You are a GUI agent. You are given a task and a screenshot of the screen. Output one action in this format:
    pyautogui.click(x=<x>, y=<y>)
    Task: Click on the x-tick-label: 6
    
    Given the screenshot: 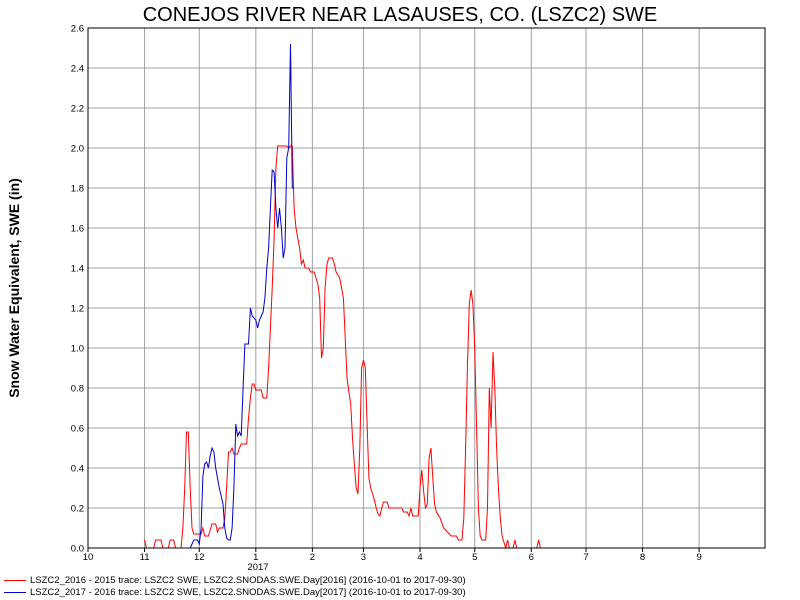 What is the action you would take?
    pyautogui.click(x=531, y=557)
    